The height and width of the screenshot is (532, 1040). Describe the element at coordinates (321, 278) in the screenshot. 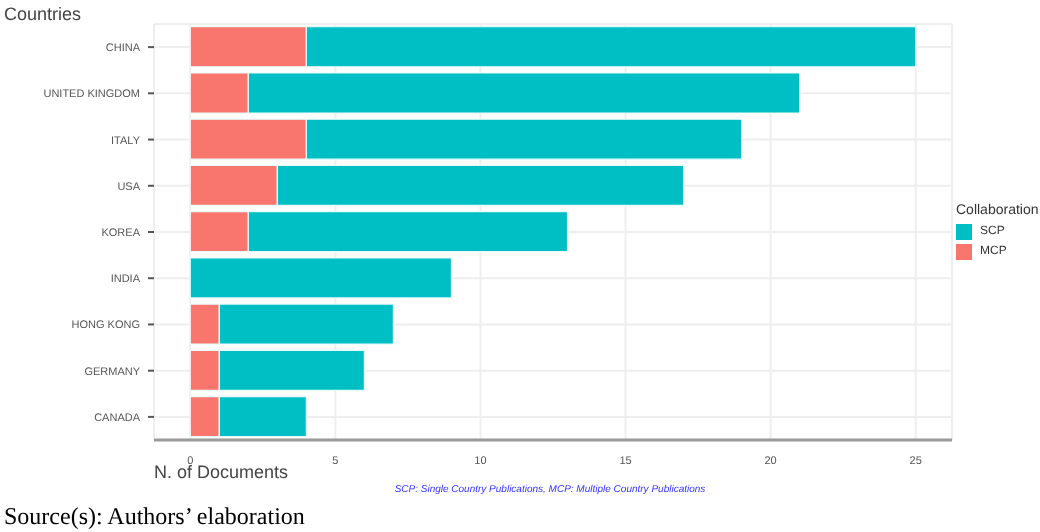

I see `bar` at that location.